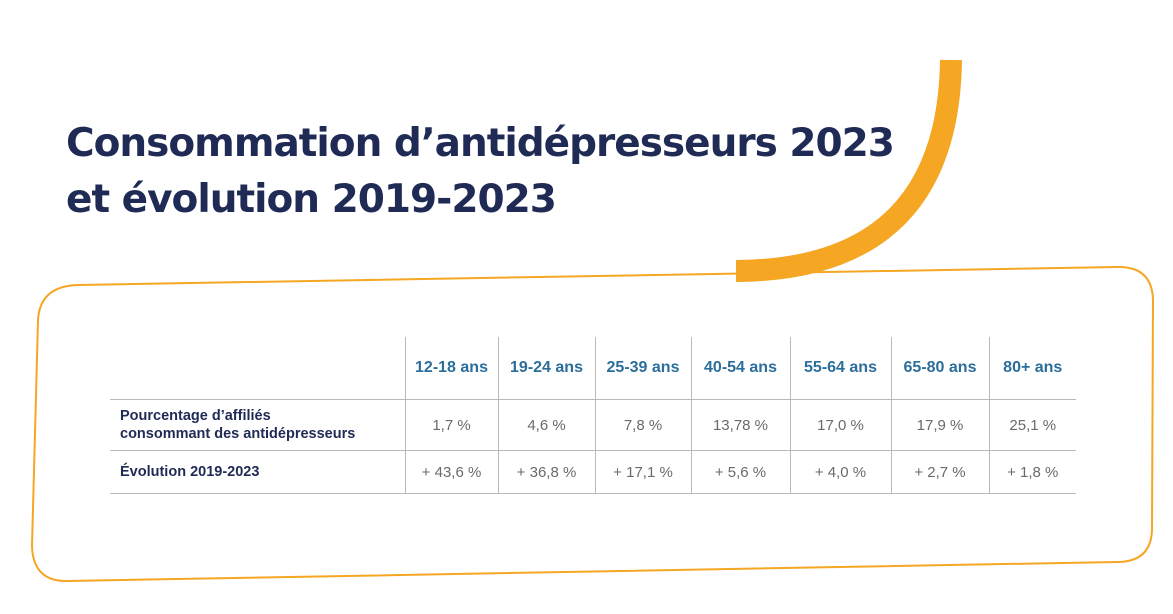 This screenshot has height=614, width=1173. I want to click on row-label: Évolution 2019-2023, so click(257, 472).